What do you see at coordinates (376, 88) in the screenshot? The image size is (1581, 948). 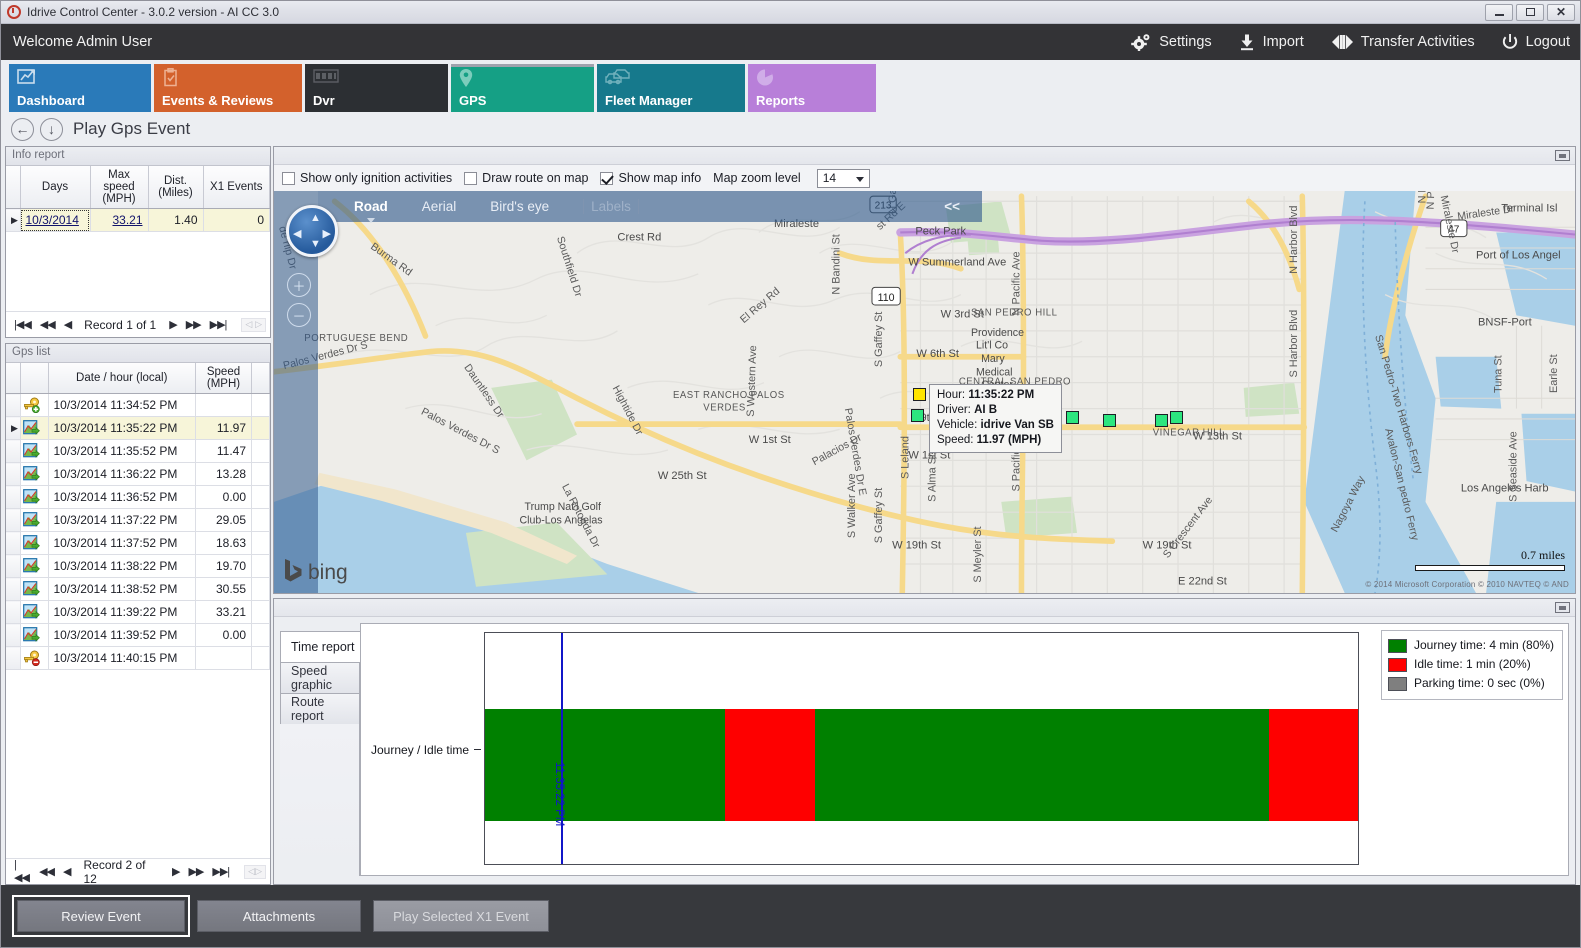 I see `nav-tile-dvr: Dvr` at bounding box center [376, 88].